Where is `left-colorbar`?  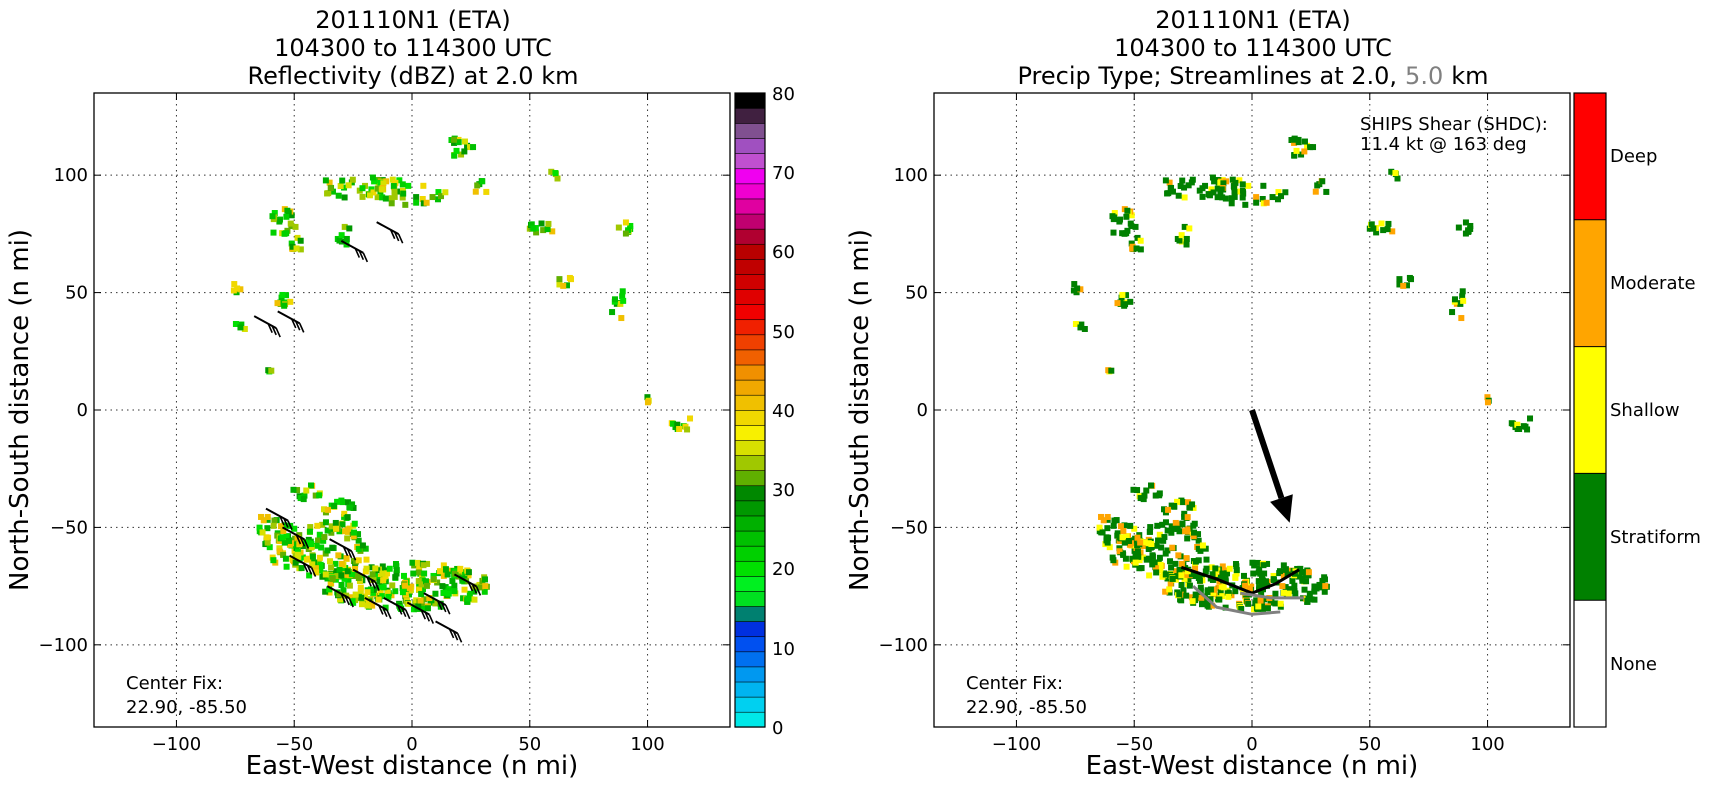 left-colorbar is located at coordinates (750, 410).